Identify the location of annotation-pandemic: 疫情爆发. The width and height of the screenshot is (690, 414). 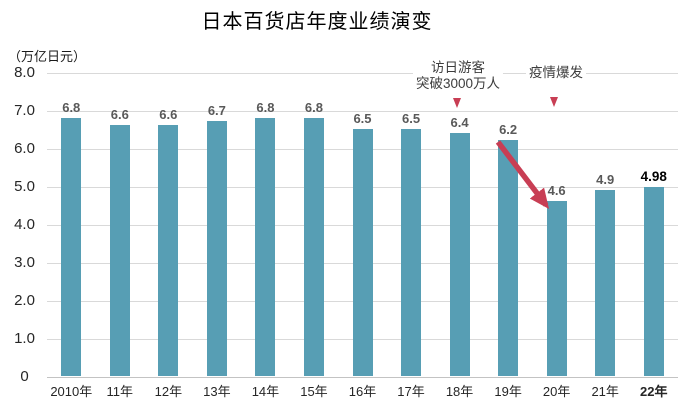
(556, 73).